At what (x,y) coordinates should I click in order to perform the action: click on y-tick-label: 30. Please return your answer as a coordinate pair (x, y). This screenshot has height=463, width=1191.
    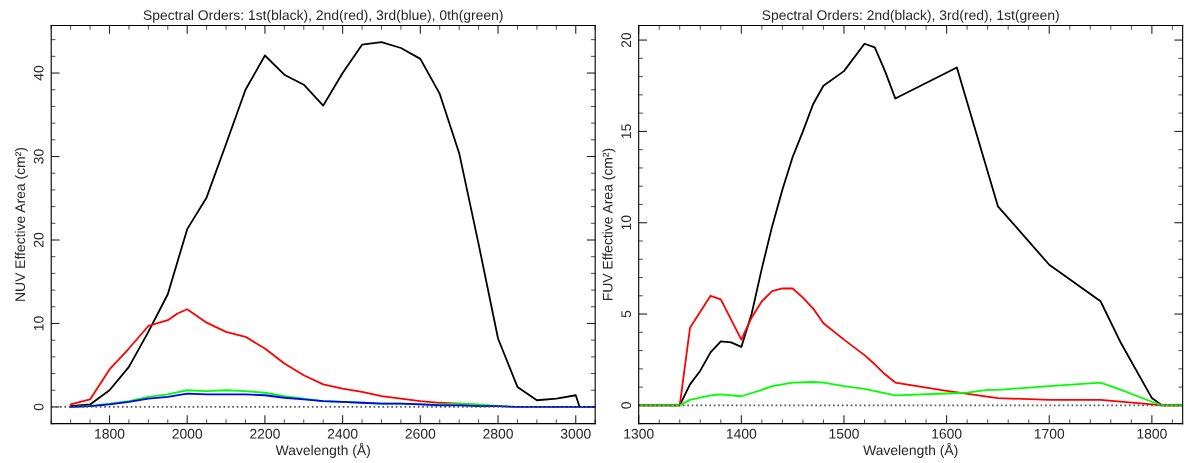
    Looking at the image, I should click on (38, 156).